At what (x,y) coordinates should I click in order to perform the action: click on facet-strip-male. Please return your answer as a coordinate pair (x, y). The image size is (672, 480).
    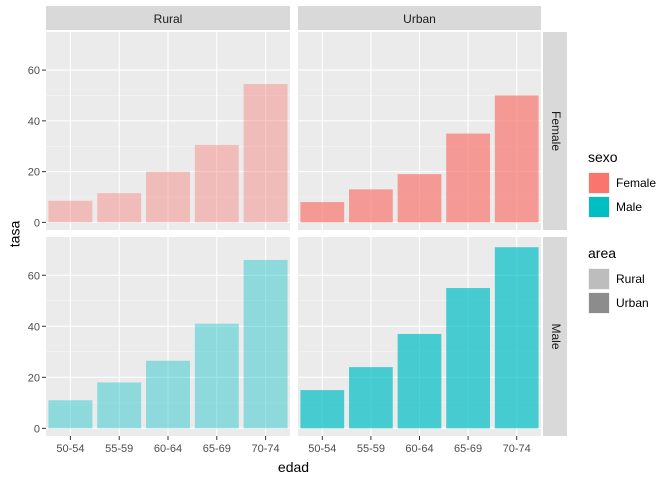
    Looking at the image, I should click on (555, 336).